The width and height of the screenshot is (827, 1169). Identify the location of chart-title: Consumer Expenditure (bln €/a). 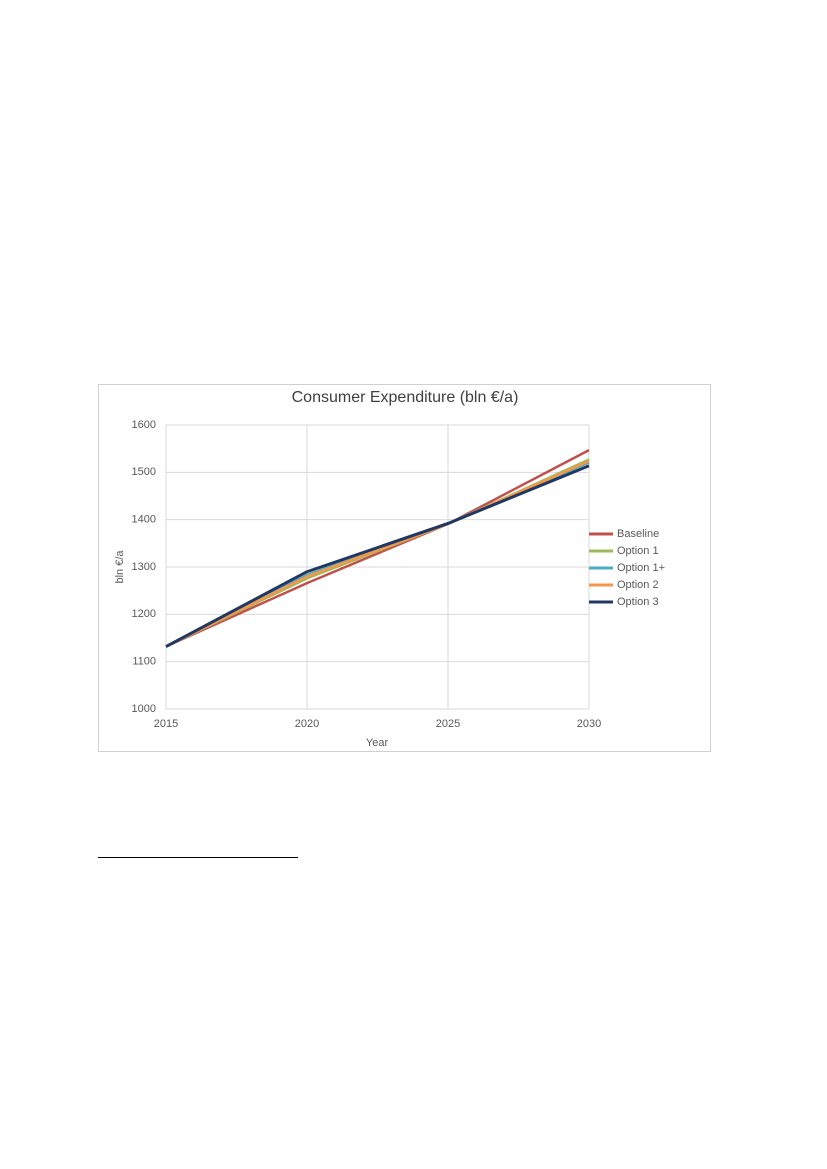
(405, 397).